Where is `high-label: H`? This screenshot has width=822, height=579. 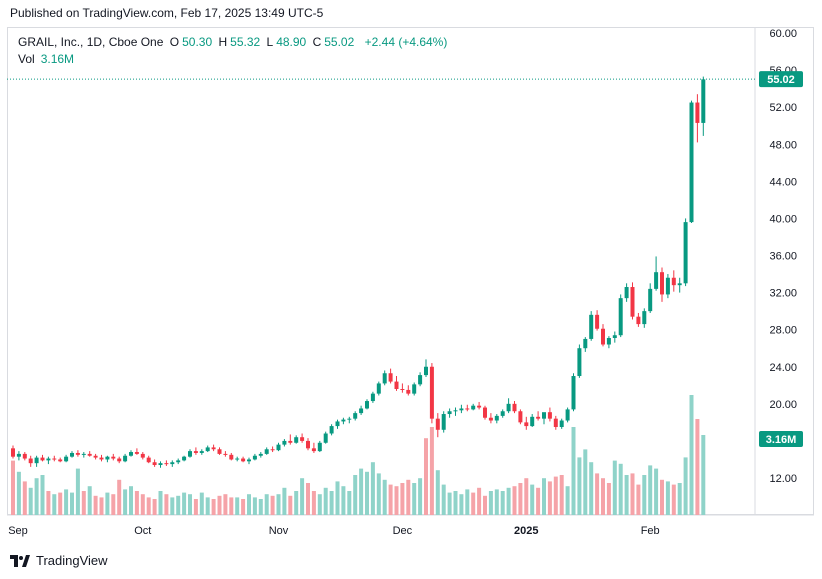
high-label: H is located at coordinates (223, 42).